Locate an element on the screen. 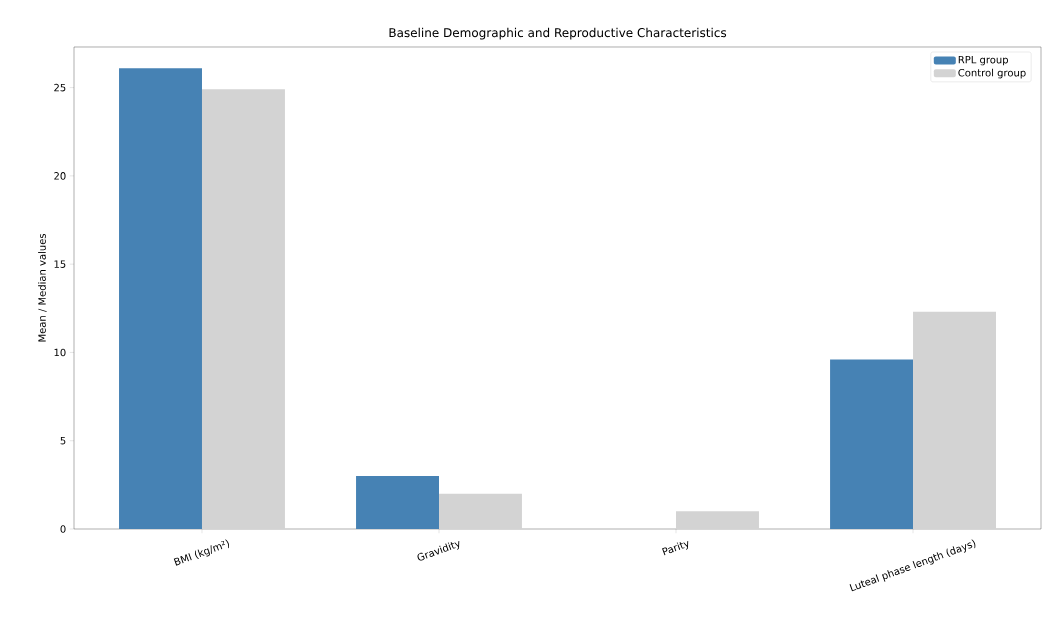 This screenshot has width=1044, height=632. chart-title: Baseline Demographic and Reproductive Characteristics is located at coordinates (558, 33).